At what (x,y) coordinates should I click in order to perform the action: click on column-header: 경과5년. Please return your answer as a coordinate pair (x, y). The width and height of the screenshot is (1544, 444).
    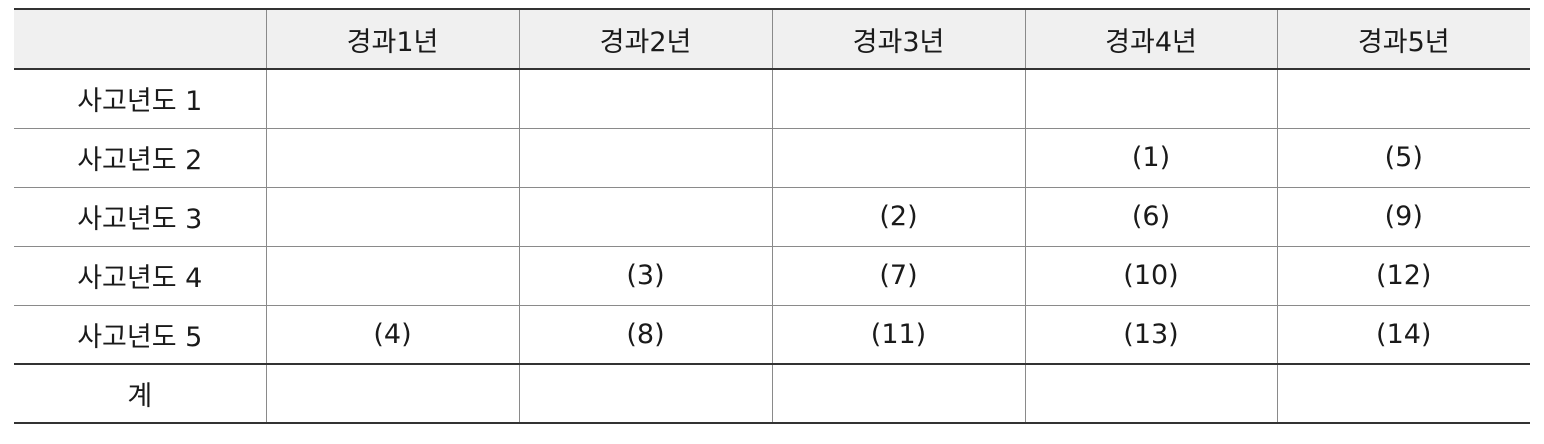
    Looking at the image, I should click on (1403, 39).